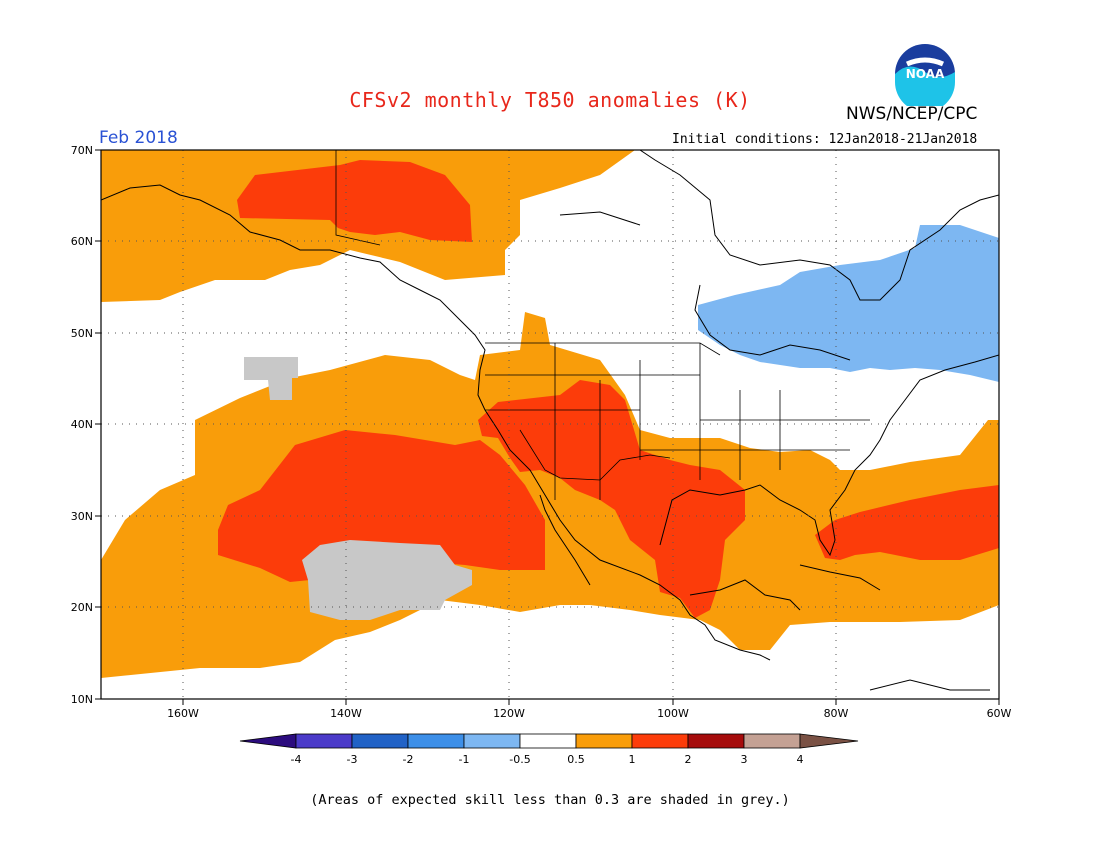 Image resolution: width=1100 pixels, height=850 pixels. Describe the element at coordinates (82, 699) in the screenshot. I see `lat-label: 10N` at that location.